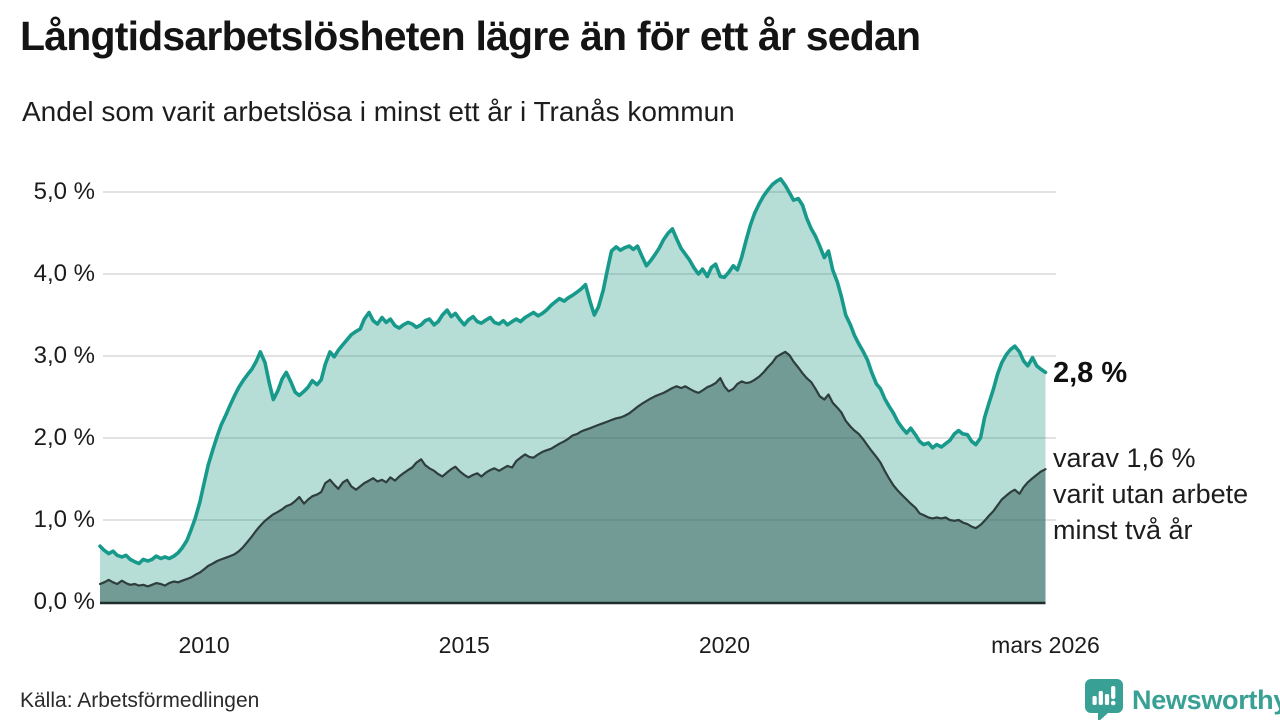  What do you see at coordinates (464, 645) in the screenshot?
I see `x-tick-label-1: 2015` at bounding box center [464, 645].